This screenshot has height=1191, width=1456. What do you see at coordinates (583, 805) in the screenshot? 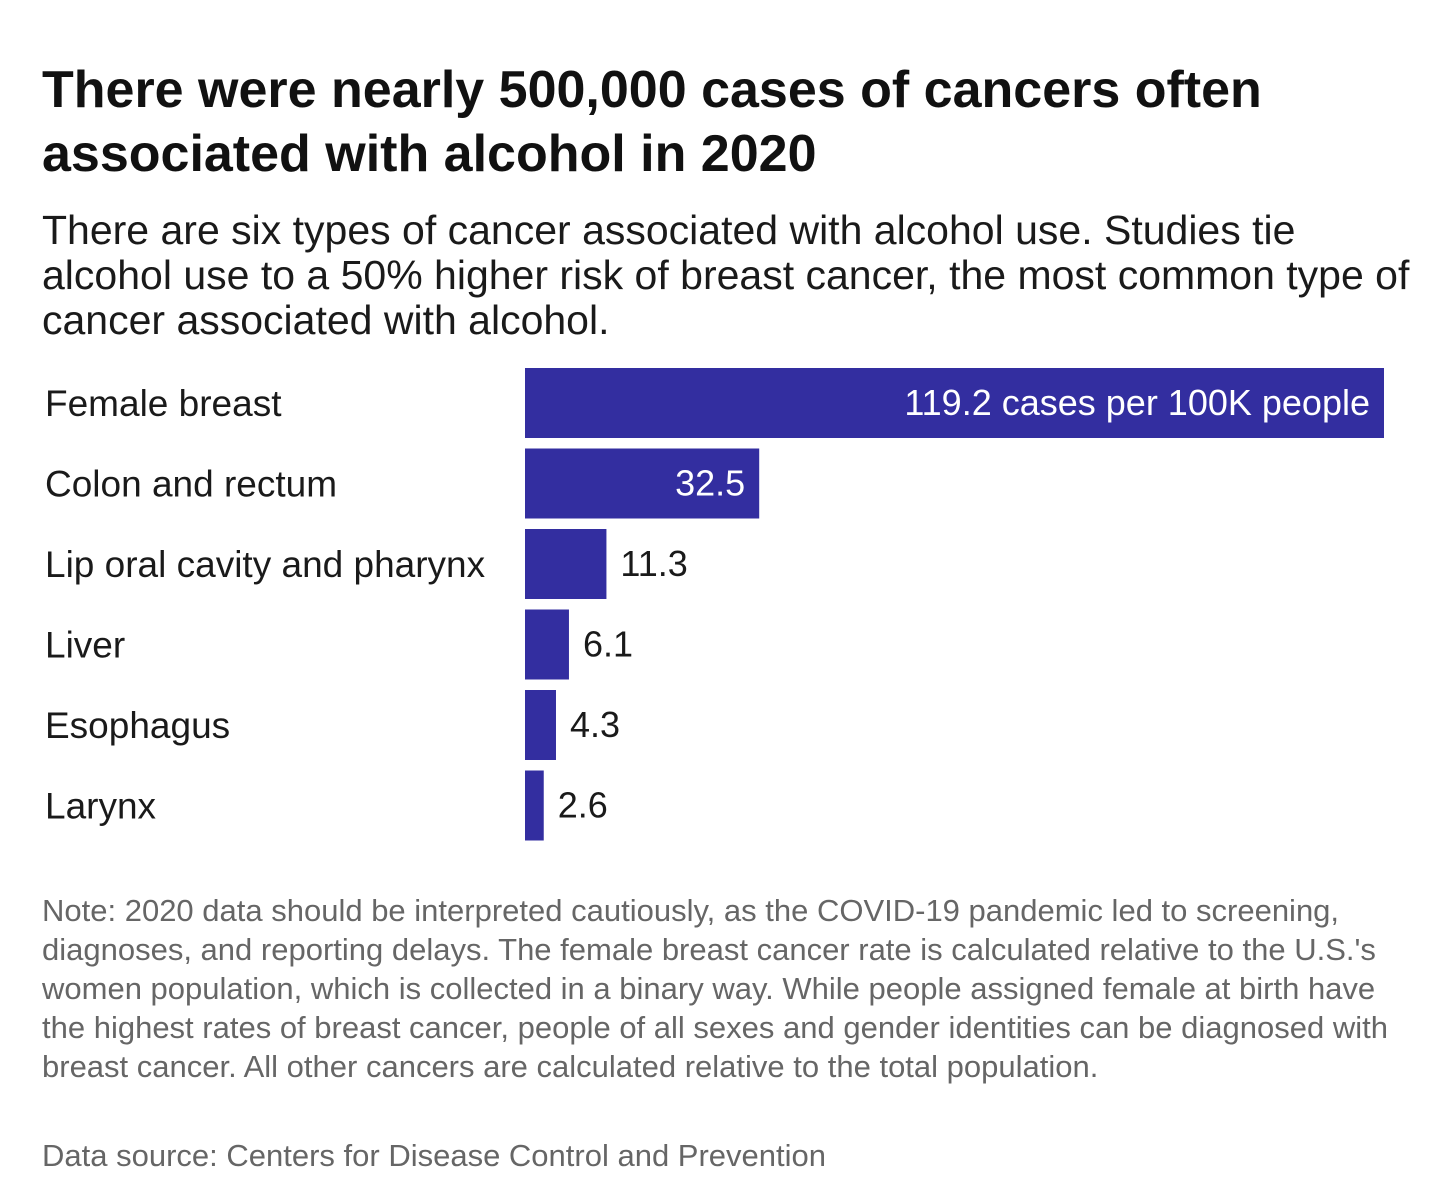
I see `value-label-larynx: 2.6` at bounding box center [583, 805].